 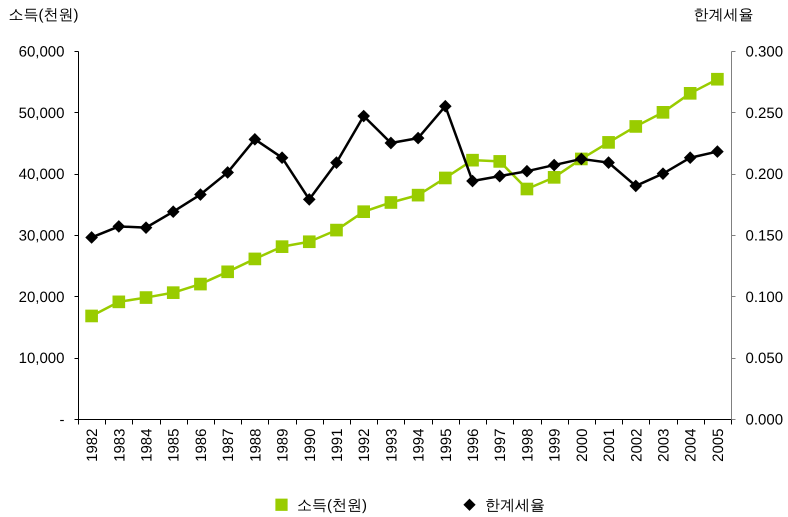 What do you see at coordinates (765, 297) in the screenshot?
I see `y2-tick-label: 0.100` at bounding box center [765, 297].